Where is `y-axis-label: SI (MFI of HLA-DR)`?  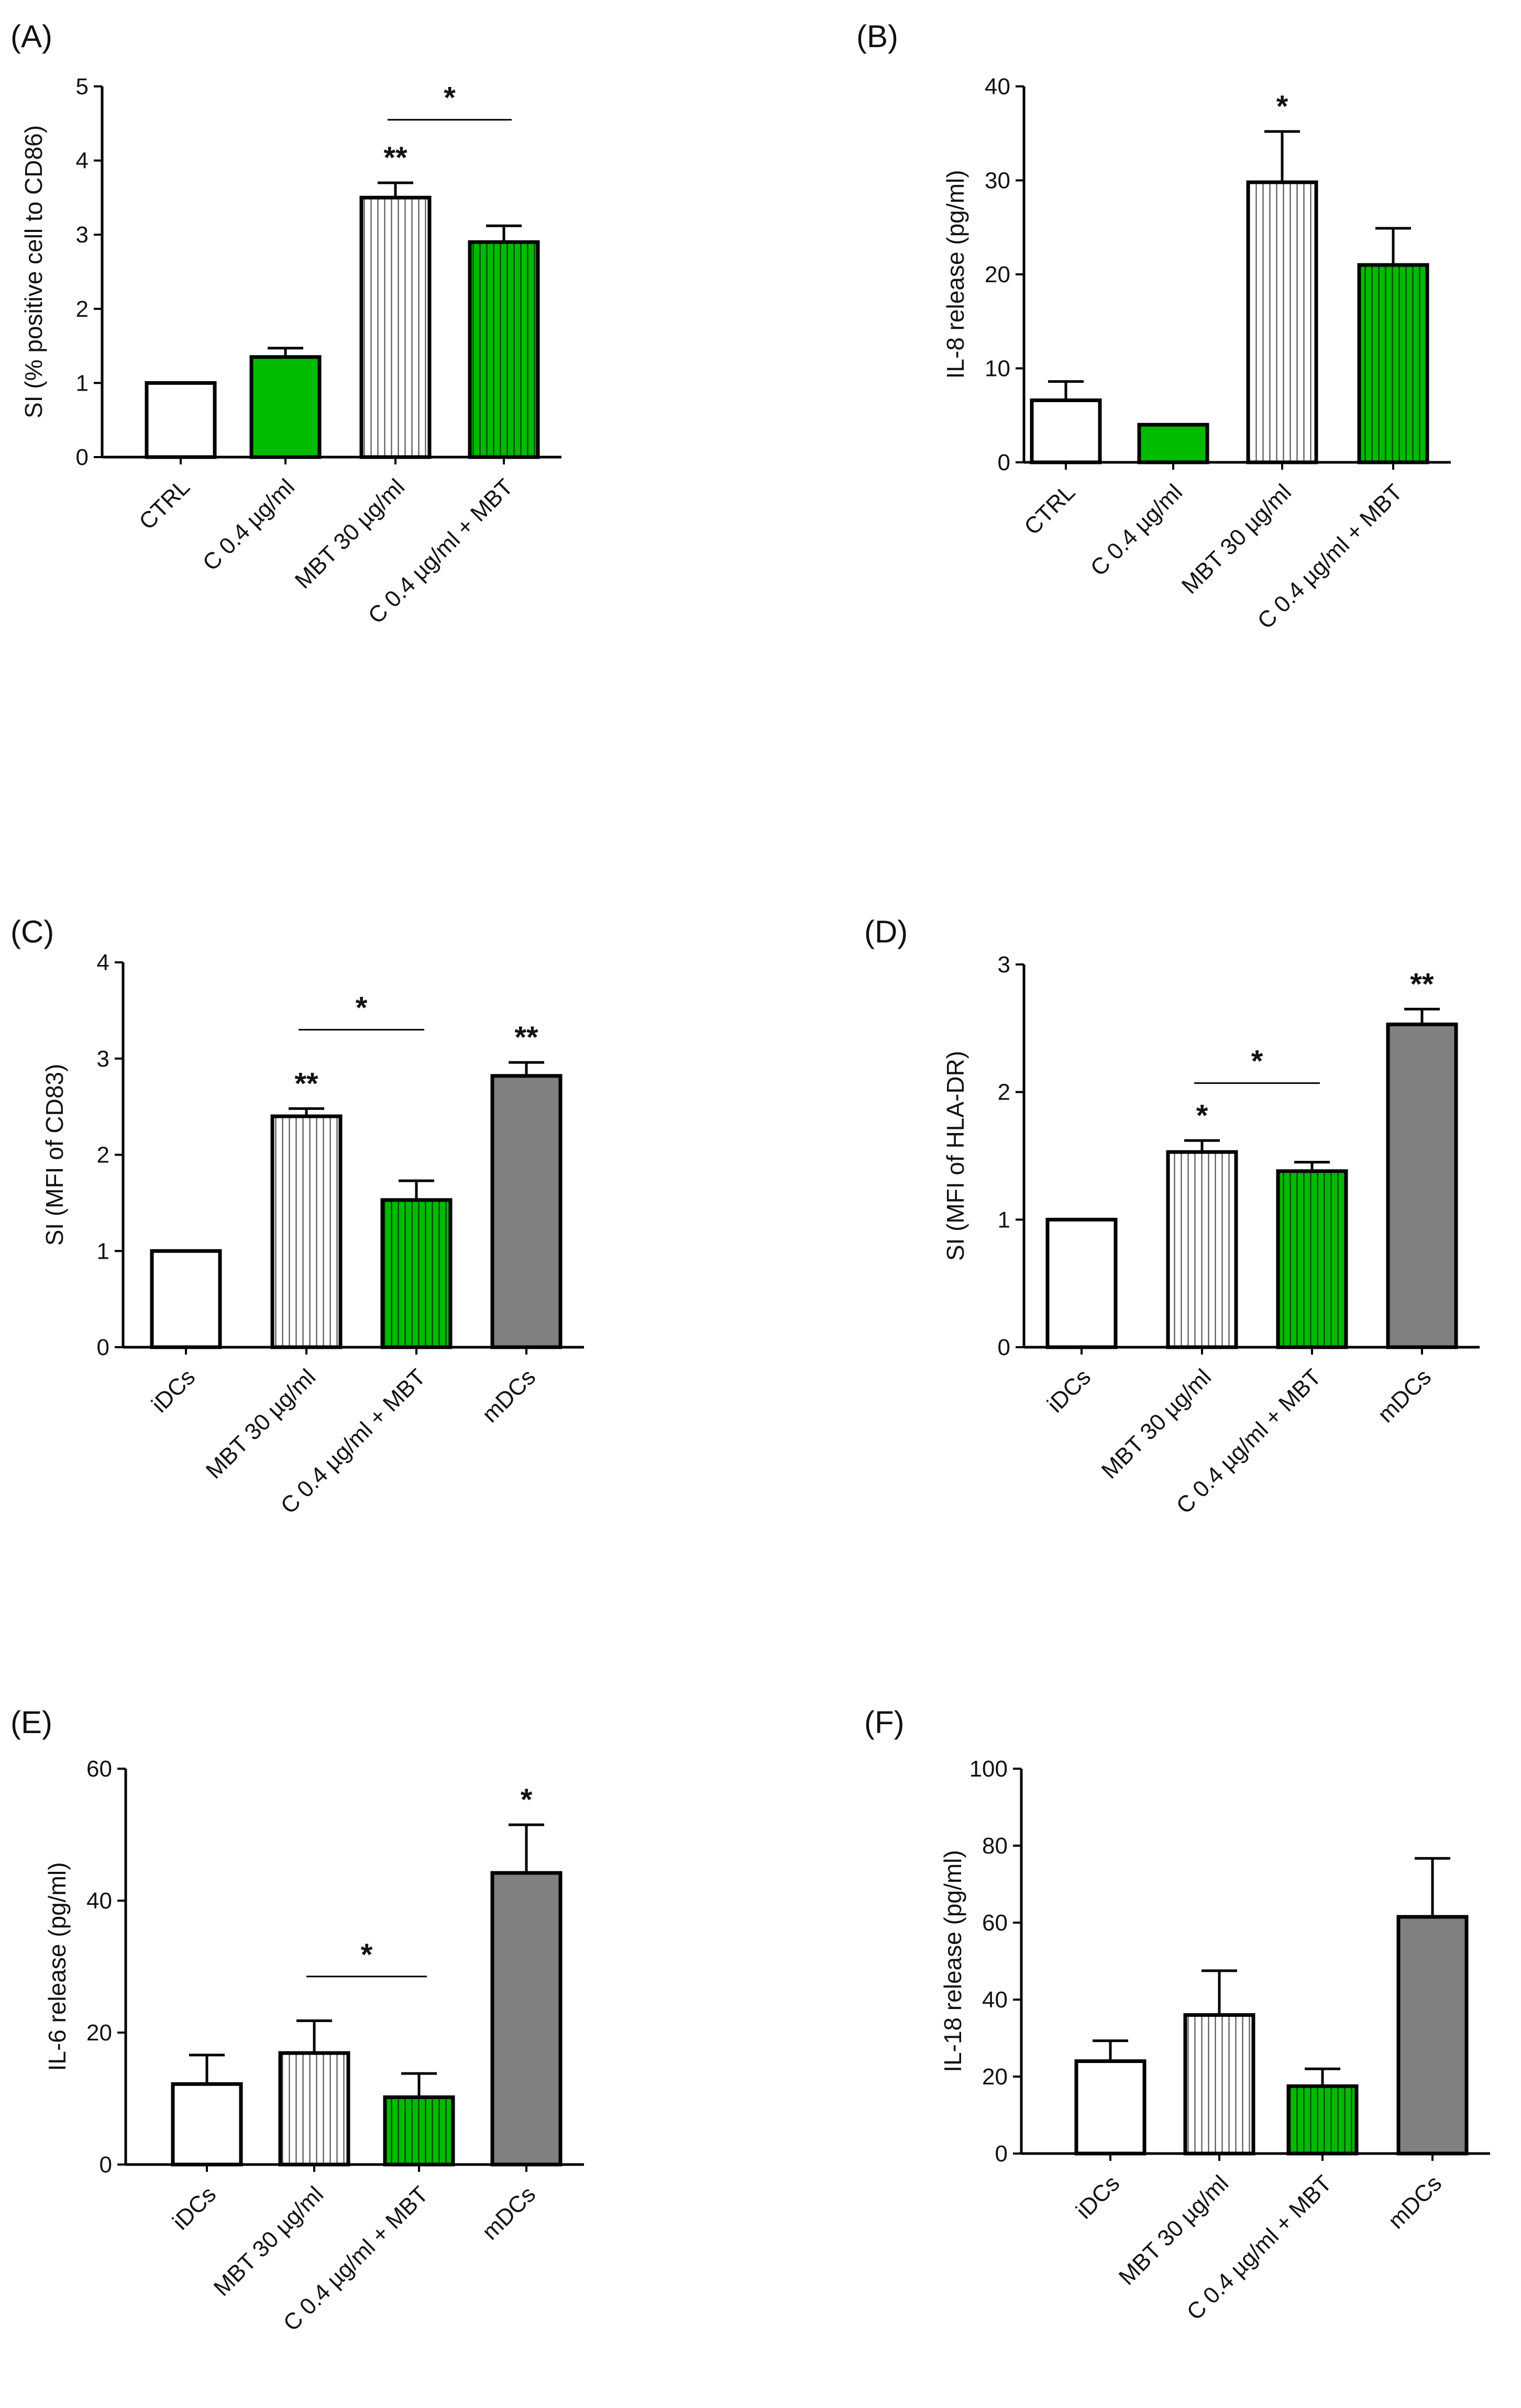 y-axis-label: SI (MFI of HLA-DR) is located at coordinates (955, 1156).